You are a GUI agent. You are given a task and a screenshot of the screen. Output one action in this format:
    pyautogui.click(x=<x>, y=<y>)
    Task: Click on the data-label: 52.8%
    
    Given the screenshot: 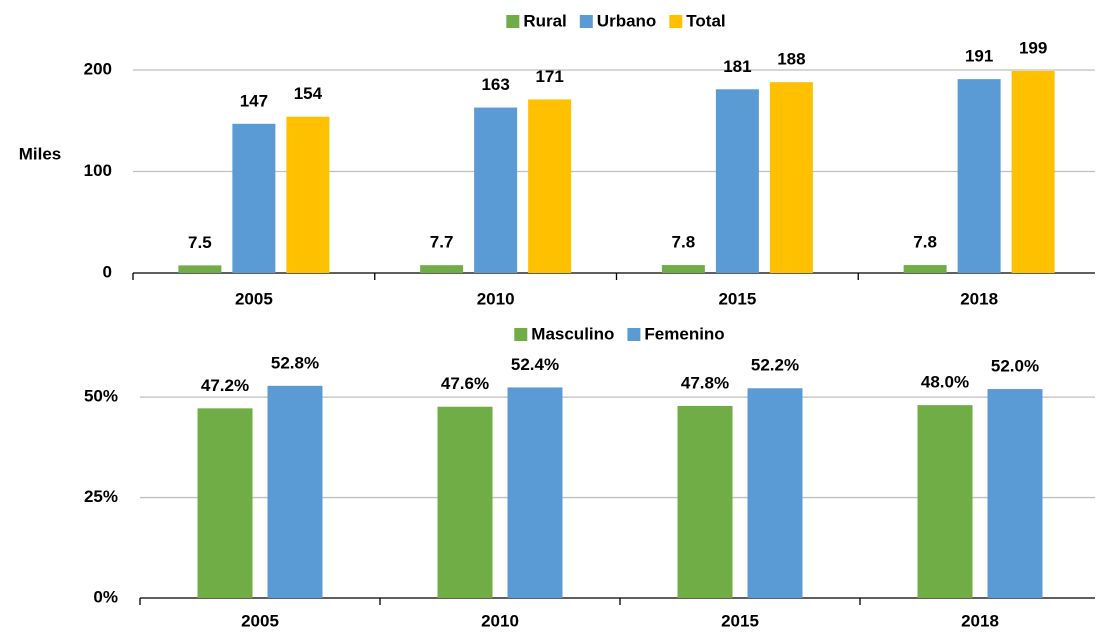 What is the action you would take?
    pyautogui.click(x=295, y=362)
    